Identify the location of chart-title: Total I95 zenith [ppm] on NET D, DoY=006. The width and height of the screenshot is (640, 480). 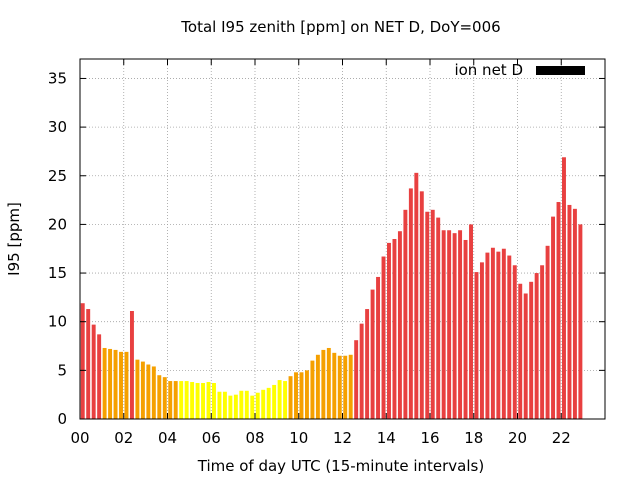
(340, 27).